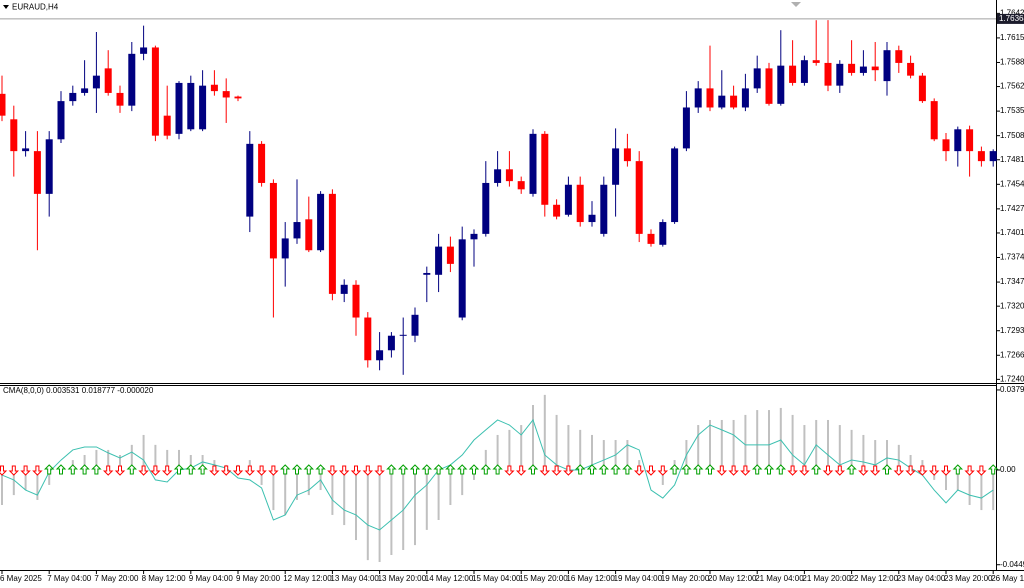  What do you see at coordinates (1011, 18) in the screenshot?
I see `last-price-label: 1.76364` at bounding box center [1011, 18].